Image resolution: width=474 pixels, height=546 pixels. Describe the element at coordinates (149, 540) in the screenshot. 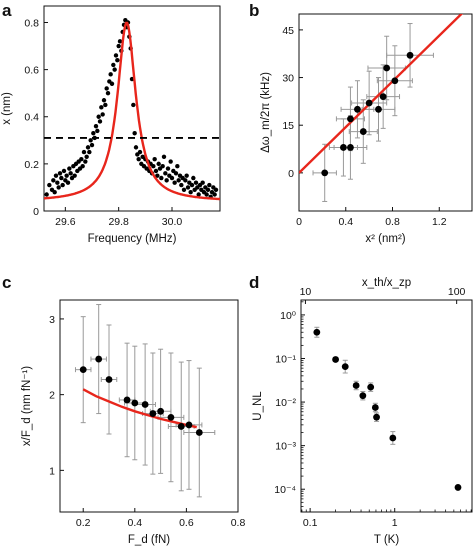

I see `x-axis-label: F_d (fN)` at that location.